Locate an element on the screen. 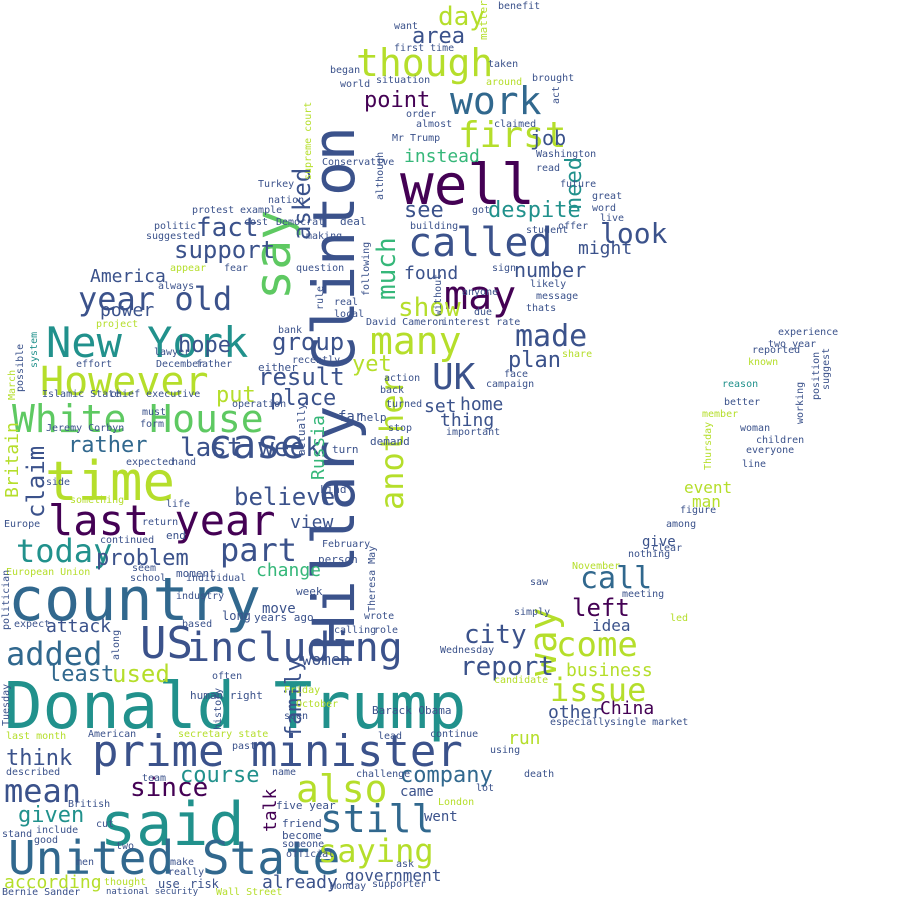  word-without: without is located at coordinates (438, 294).